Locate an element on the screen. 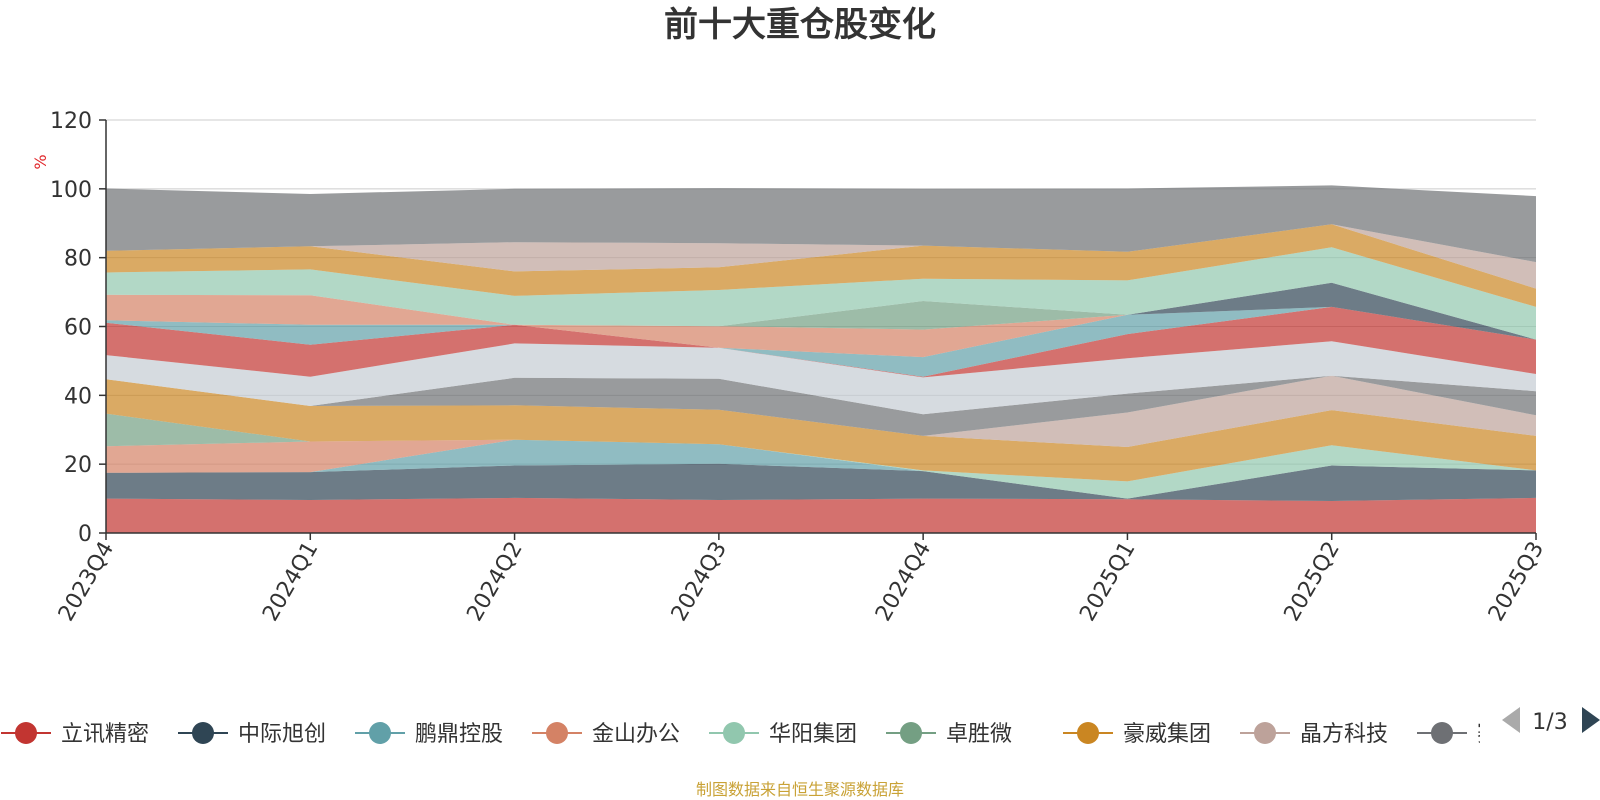 This screenshot has width=1600, height=800. legend-item: 金山办公 is located at coordinates (606, 734).